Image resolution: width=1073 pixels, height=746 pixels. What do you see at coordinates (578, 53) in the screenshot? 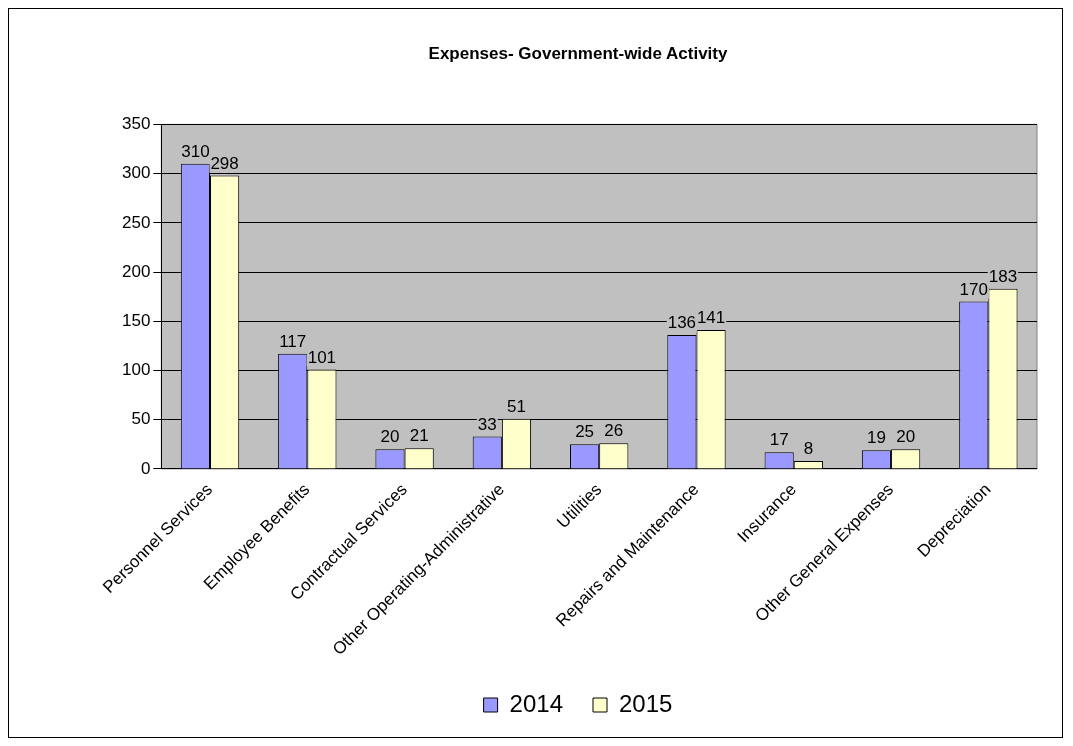
I see `chart-title: Expenses- Government-wide Activity` at bounding box center [578, 53].